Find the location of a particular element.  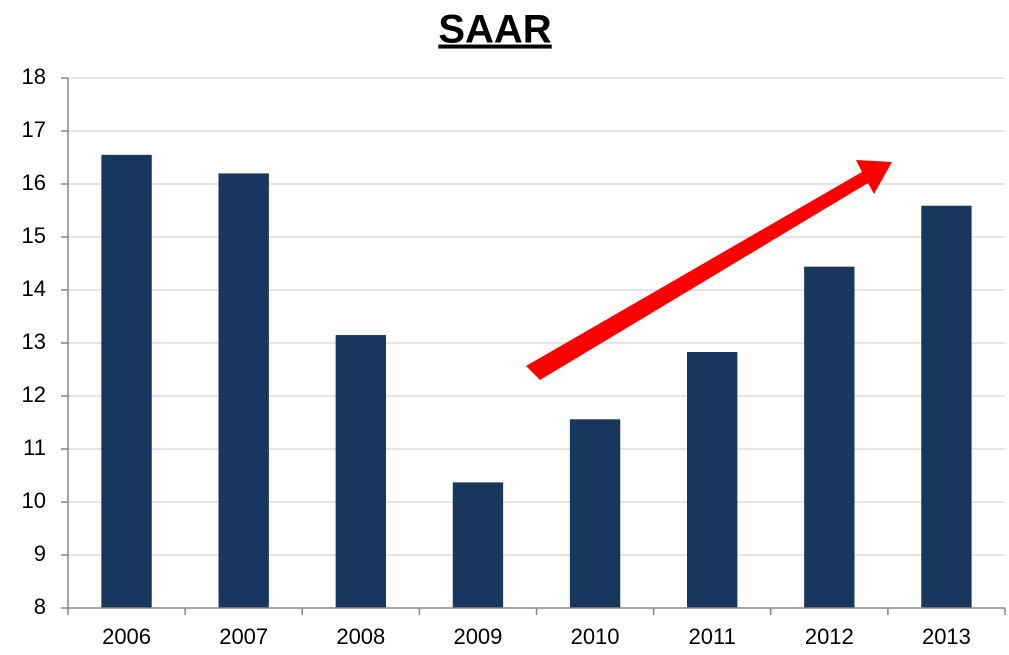

x-tick-label: 2008 is located at coordinates (360, 636).